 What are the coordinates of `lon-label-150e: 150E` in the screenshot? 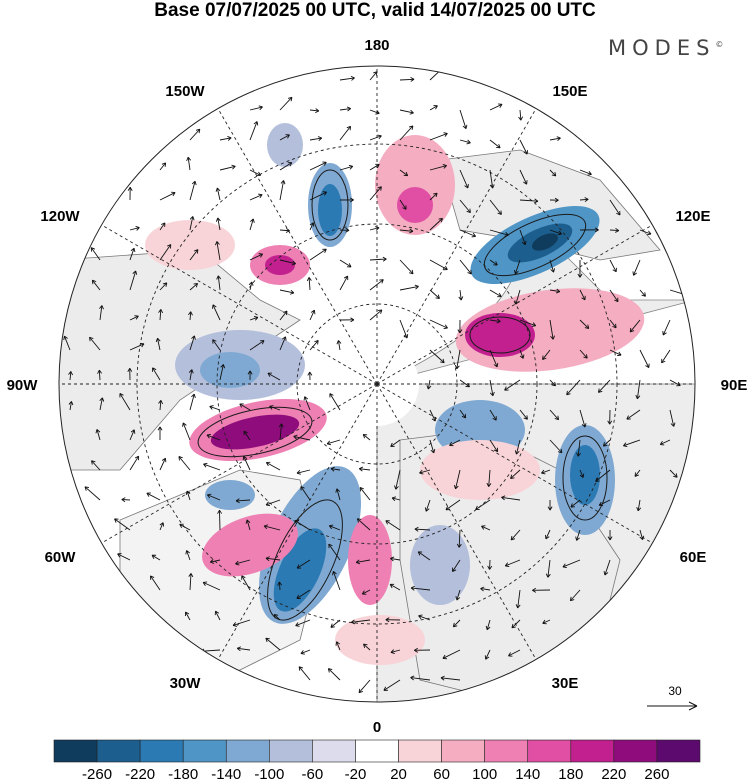 It's located at (569, 91).